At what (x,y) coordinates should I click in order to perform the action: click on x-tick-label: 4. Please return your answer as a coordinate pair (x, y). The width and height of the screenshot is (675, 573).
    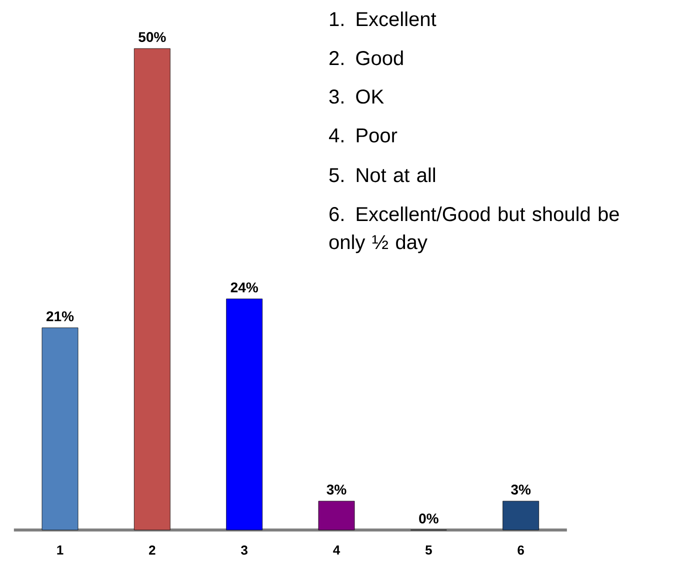
    Looking at the image, I should click on (336, 550).